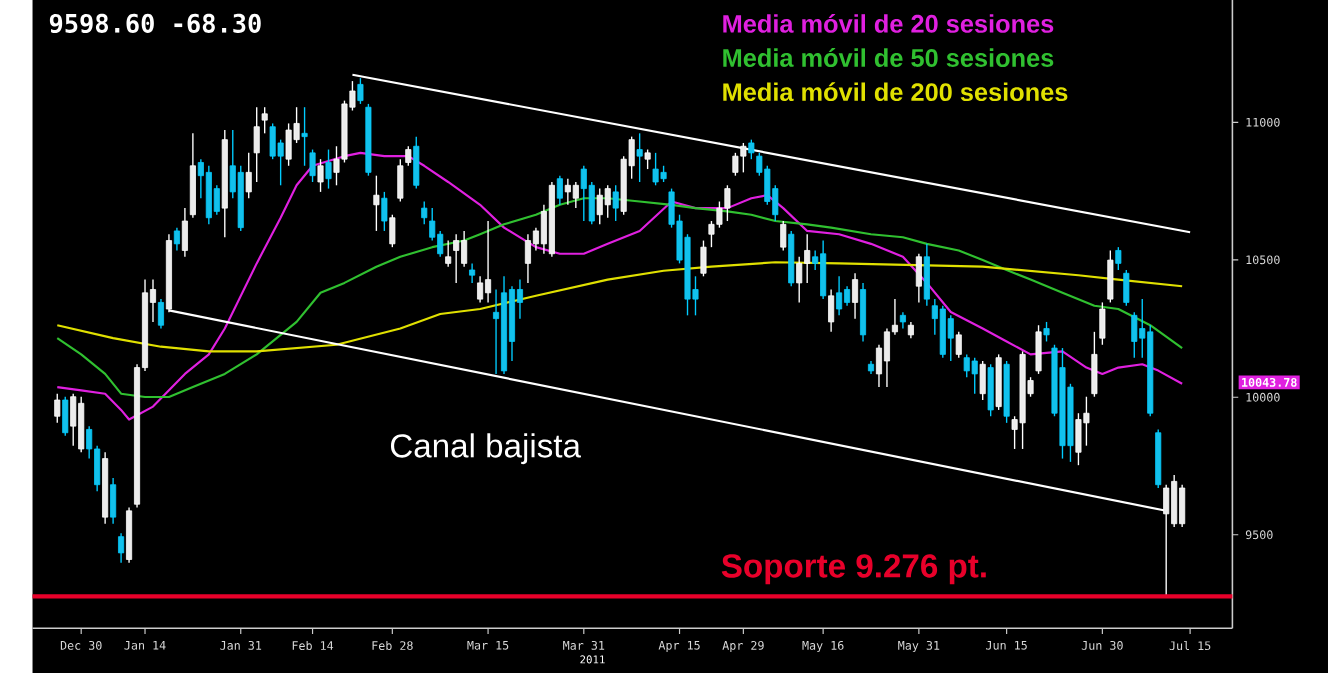 The height and width of the screenshot is (674, 1328). What do you see at coordinates (485, 449) in the screenshot?
I see `annotation: Canal bajista` at bounding box center [485, 449].